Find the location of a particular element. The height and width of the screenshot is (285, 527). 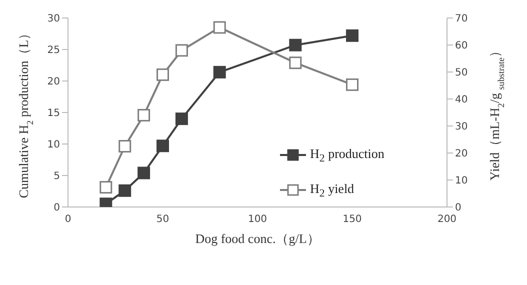

y2-tick-label: 70 is located at coordinates (461, 19).